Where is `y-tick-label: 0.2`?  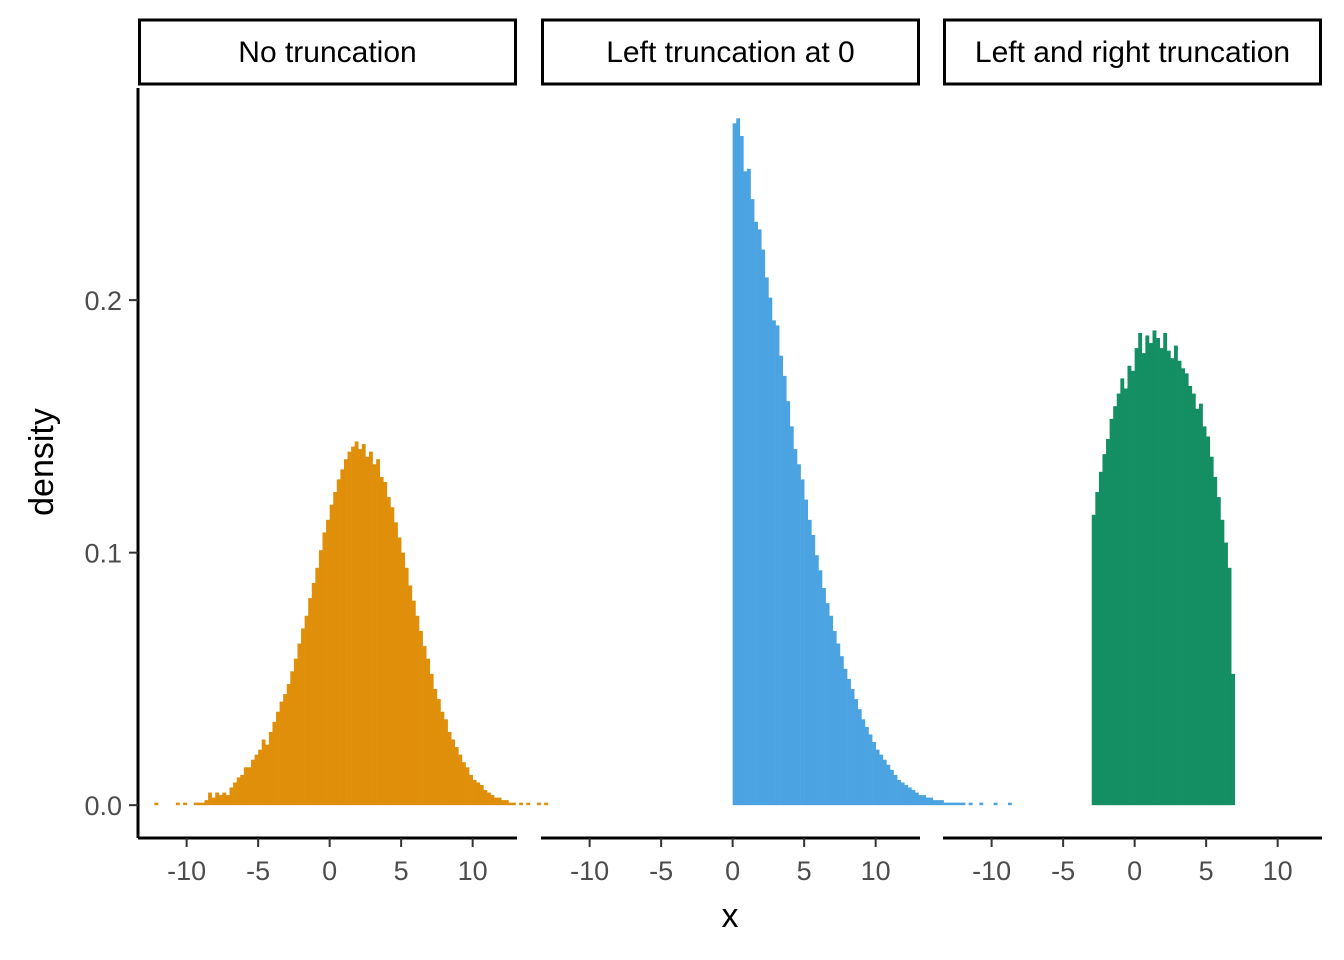 y-tick-label: 0.2 is located at coordinates (103, 301).